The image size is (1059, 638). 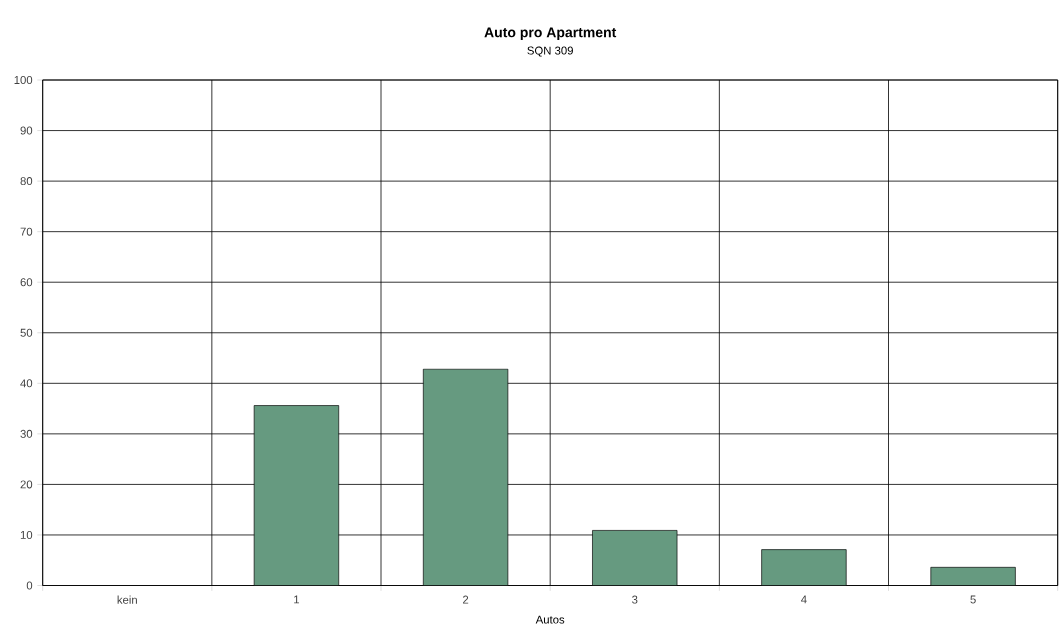 What do you see at coordinates (26, 130) in the screenshot?
I see `y-tick-label: 90` at bounding box center [26, 130].